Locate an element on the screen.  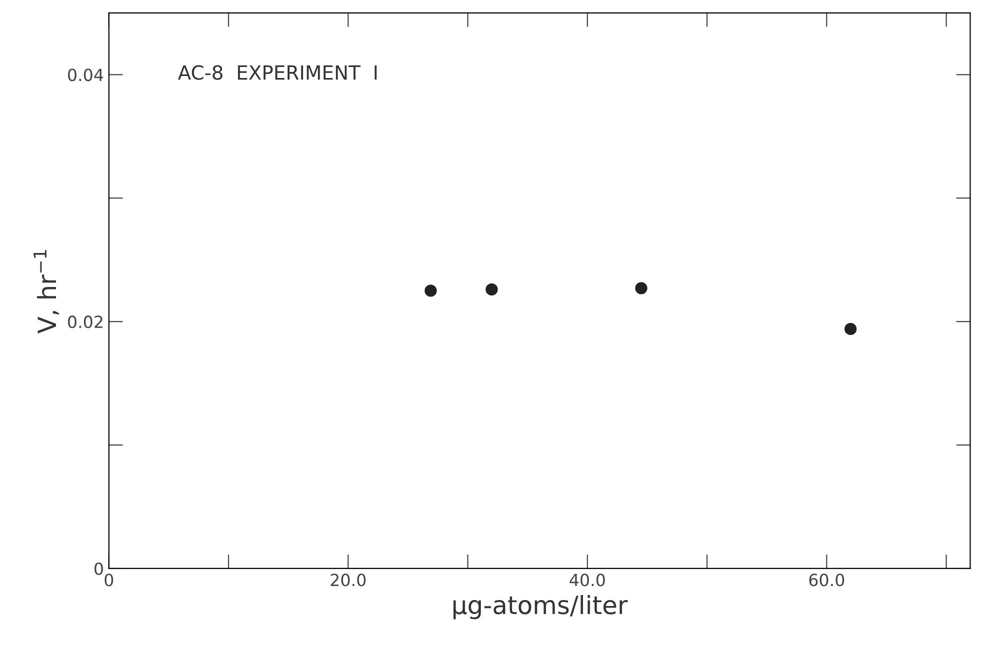
y-axis-title: V, hr$^{−1}$ is located at coordinates (46, 292).